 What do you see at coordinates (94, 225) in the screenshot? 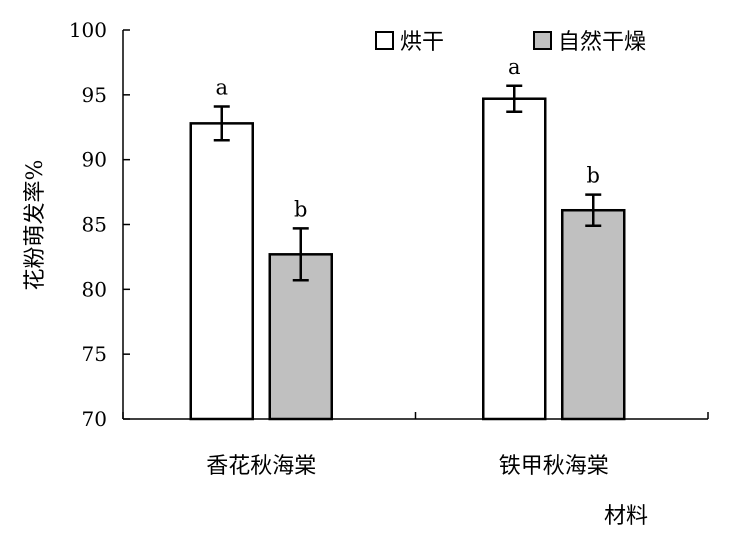
I see `y-tick-label: 85` at bounding box center [94, 225].